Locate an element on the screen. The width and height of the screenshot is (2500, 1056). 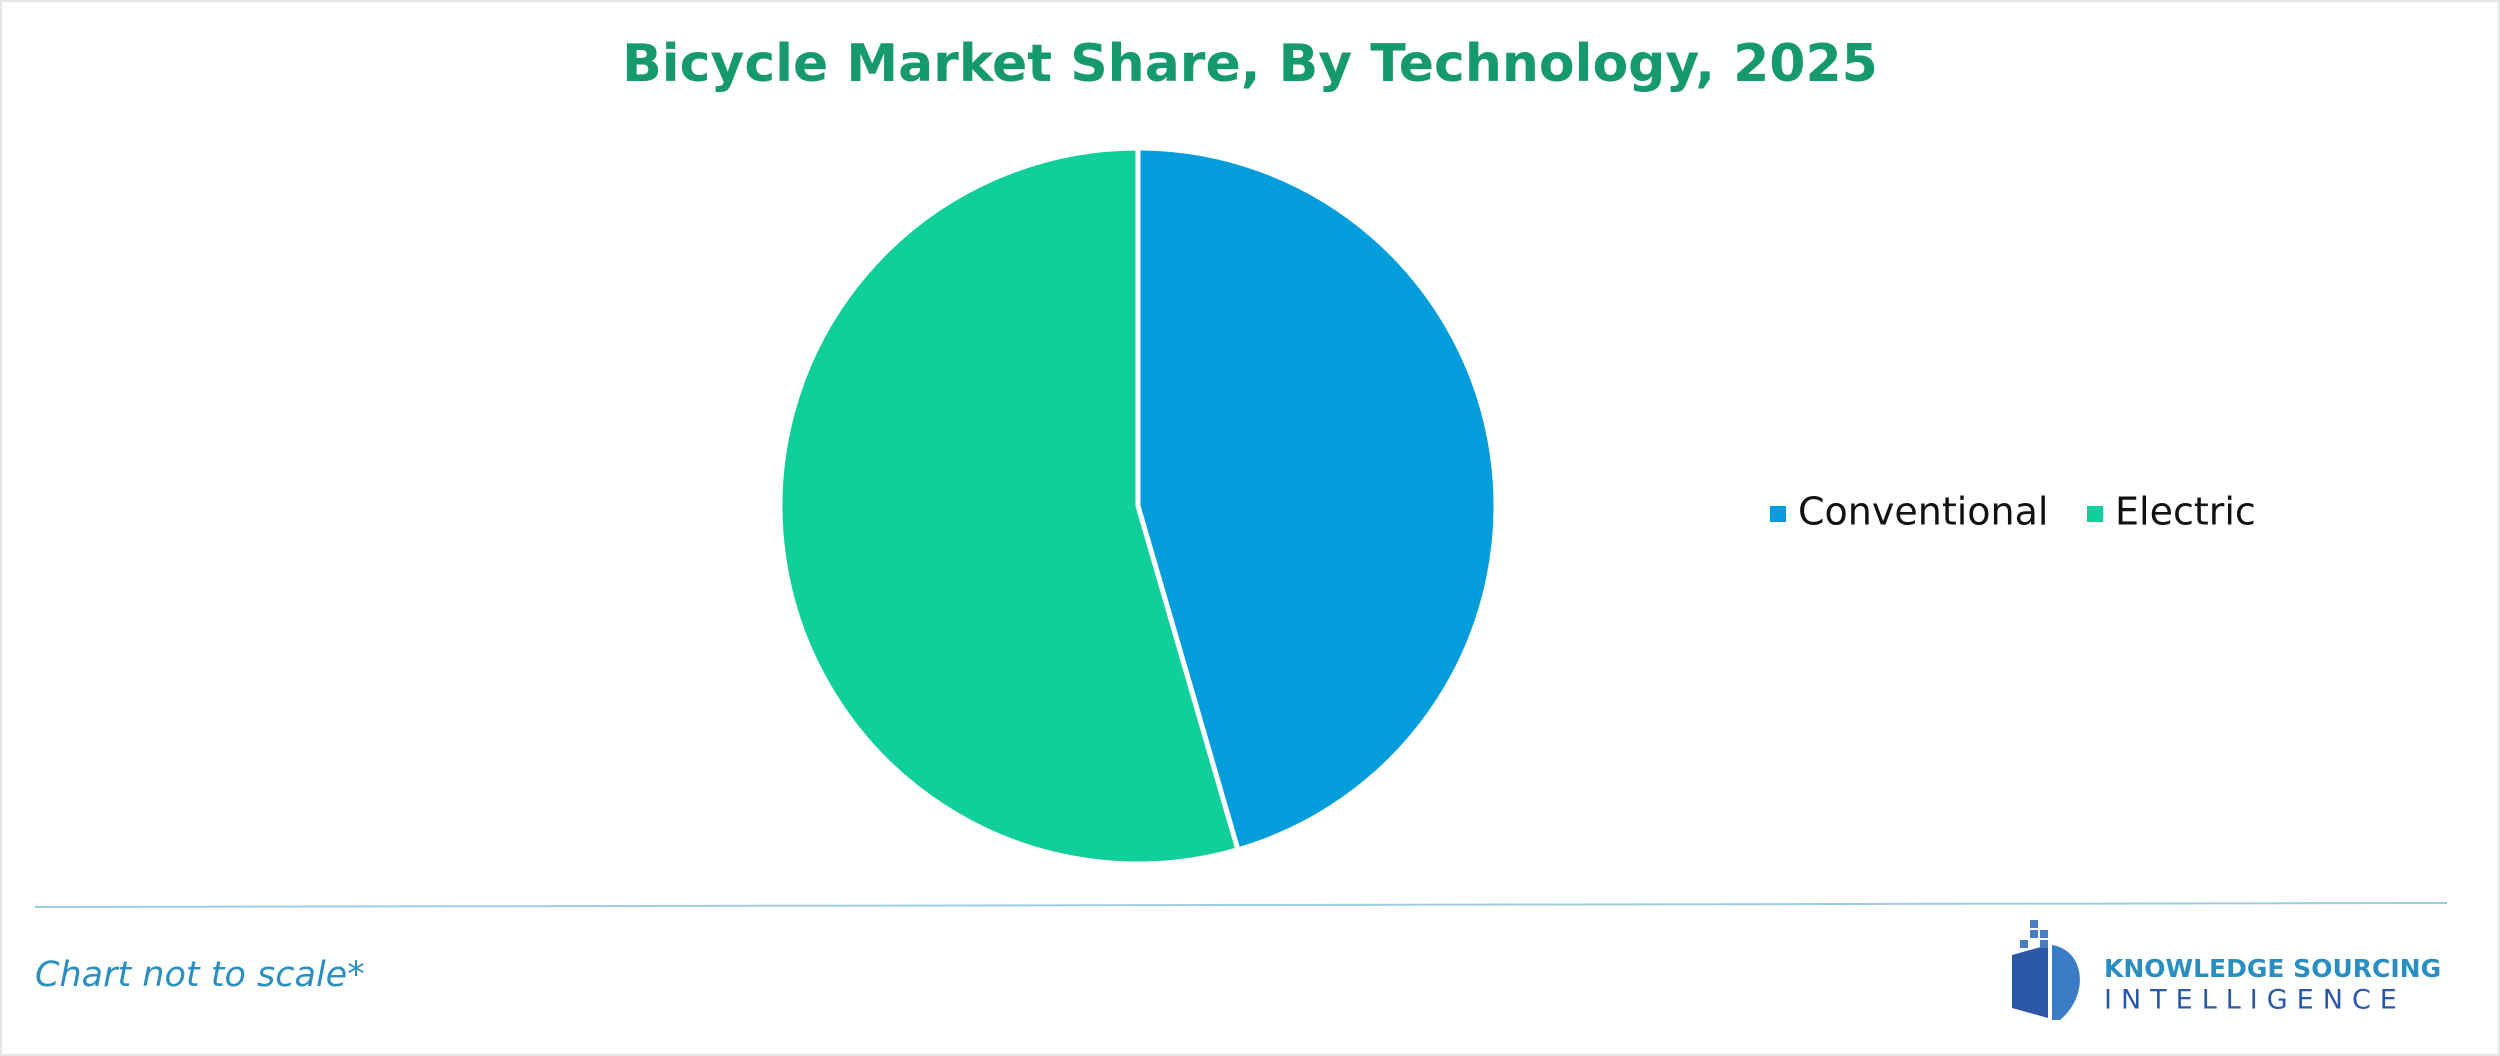
legend-label: Conventional is located at coordinates (1923, 512).